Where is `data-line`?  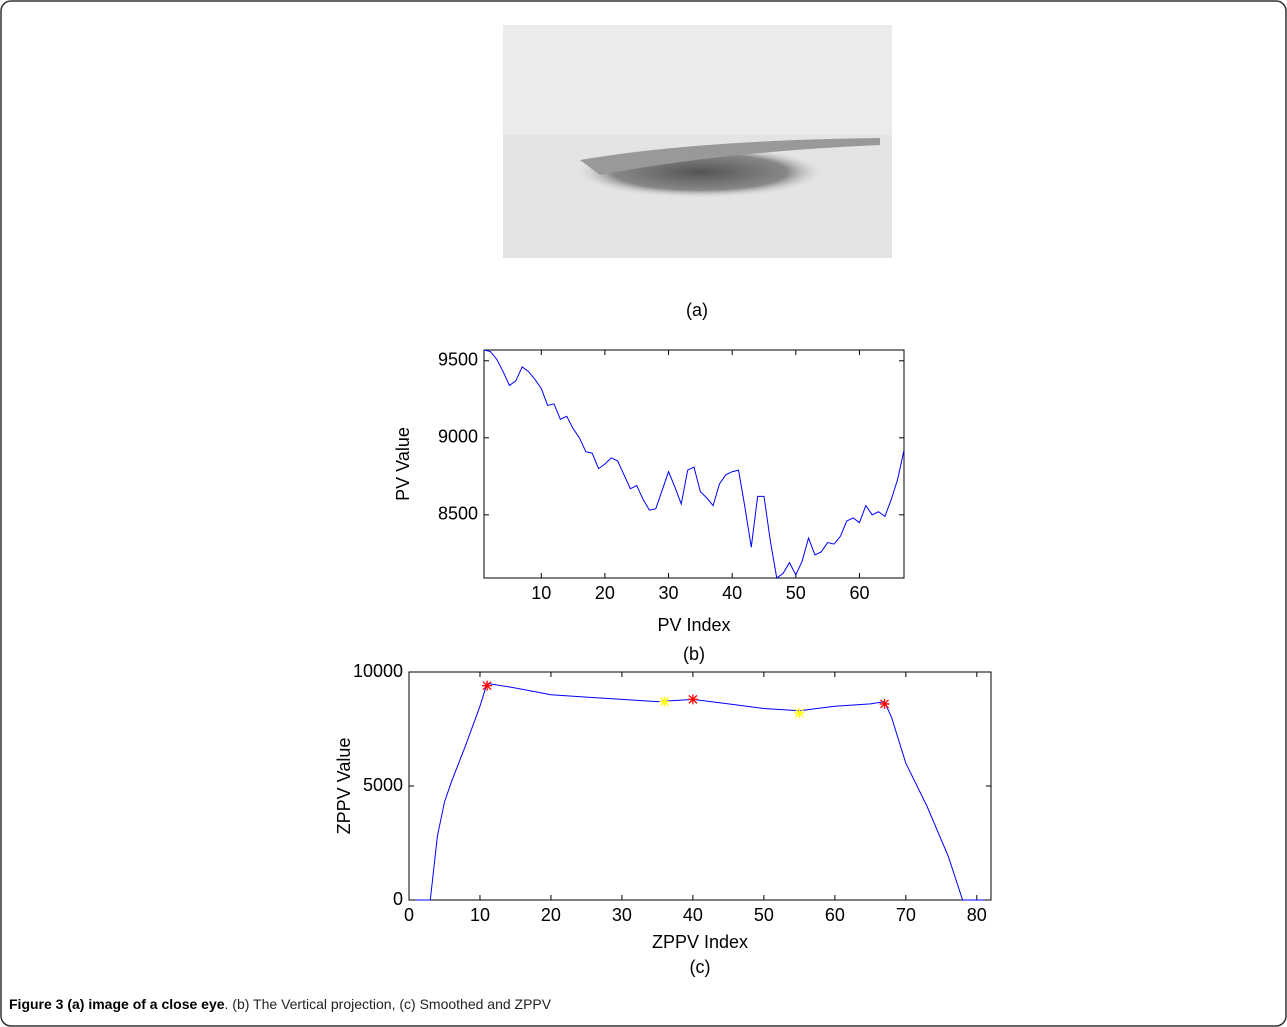 data-line is located at coordinates (694, 464).